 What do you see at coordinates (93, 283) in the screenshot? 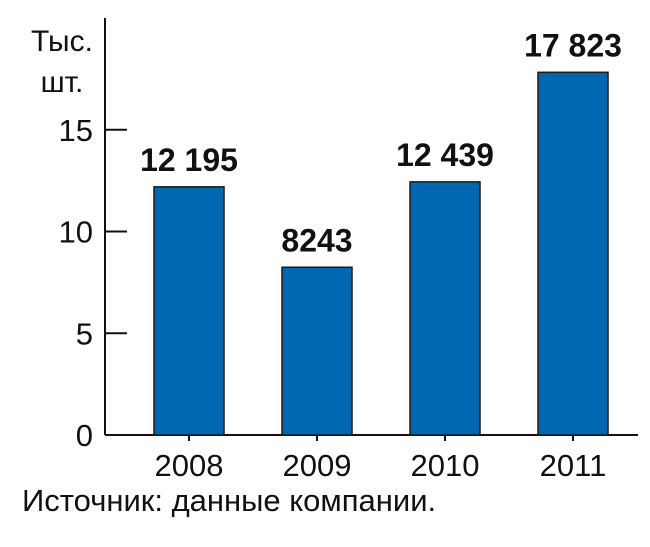
I see `y-ticks: 0 5 10 15` at bounding box center [93, 283].